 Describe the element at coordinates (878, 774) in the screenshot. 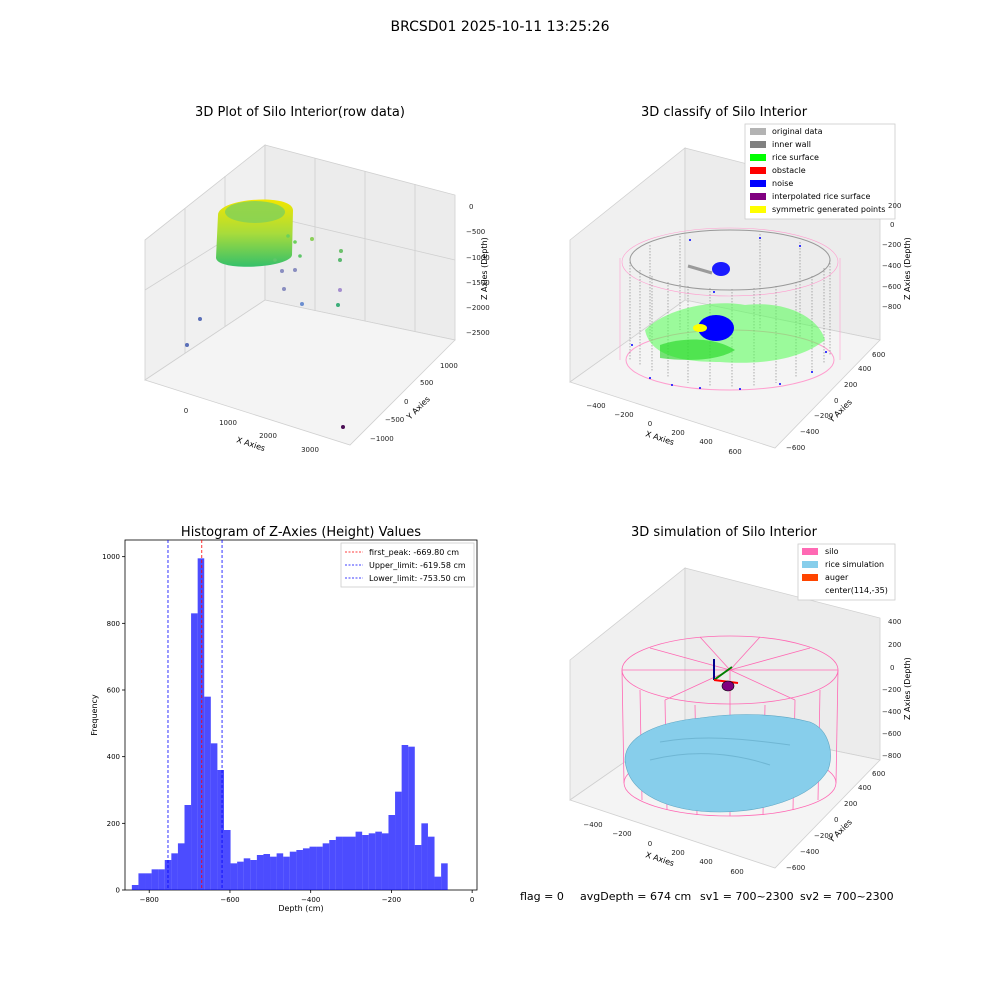

I see `svg-text: 600` at that location.